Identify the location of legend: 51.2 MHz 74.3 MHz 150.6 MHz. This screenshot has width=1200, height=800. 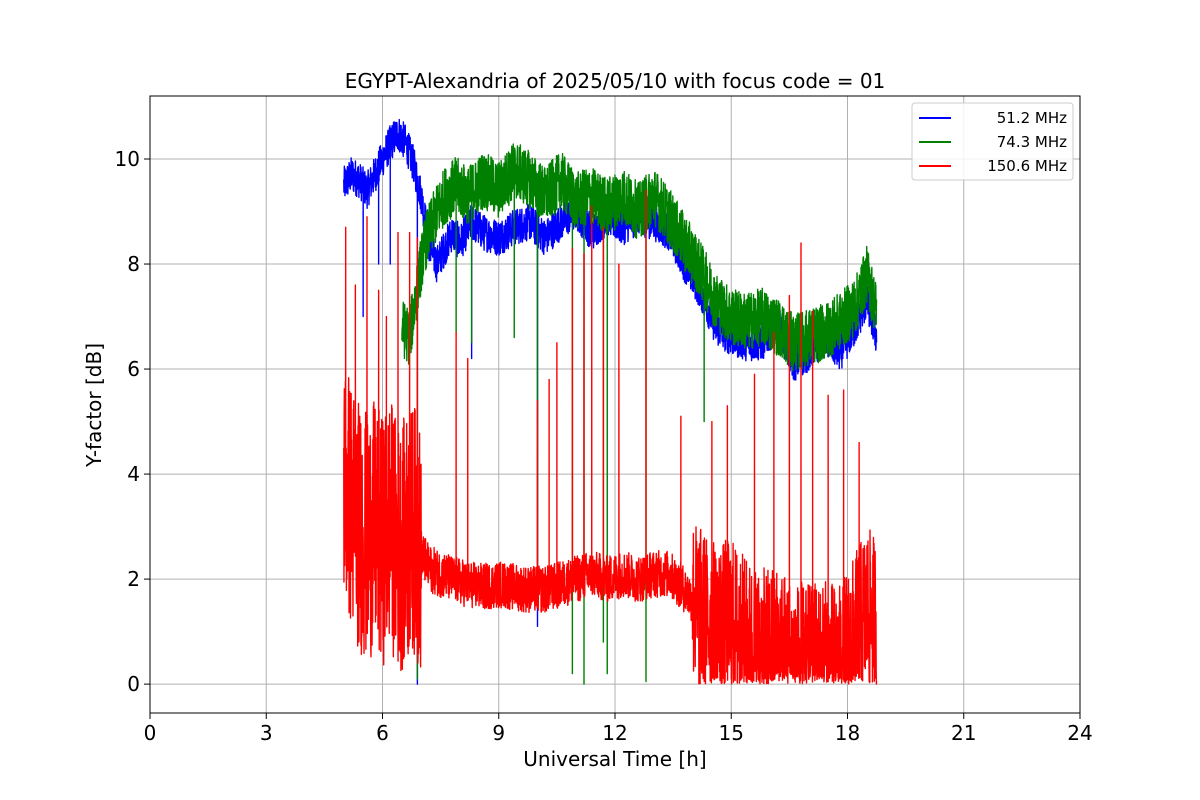
(992, 141).